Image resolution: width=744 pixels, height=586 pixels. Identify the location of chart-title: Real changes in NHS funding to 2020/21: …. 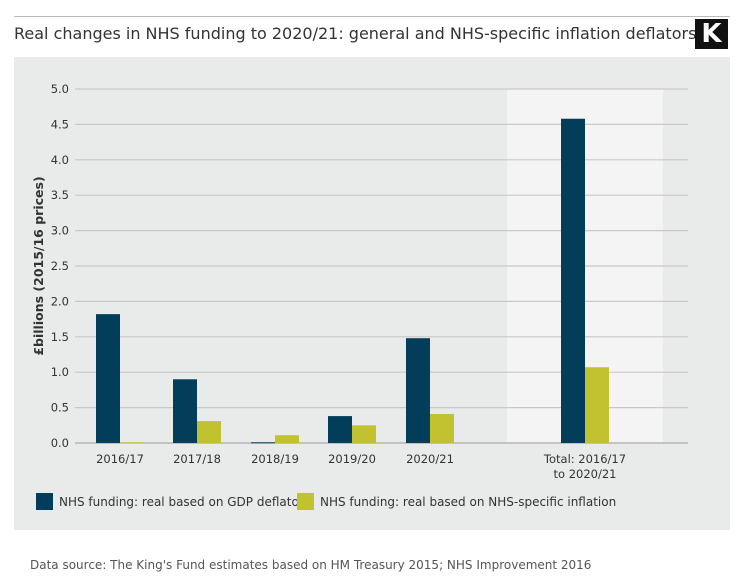
(355, 33).